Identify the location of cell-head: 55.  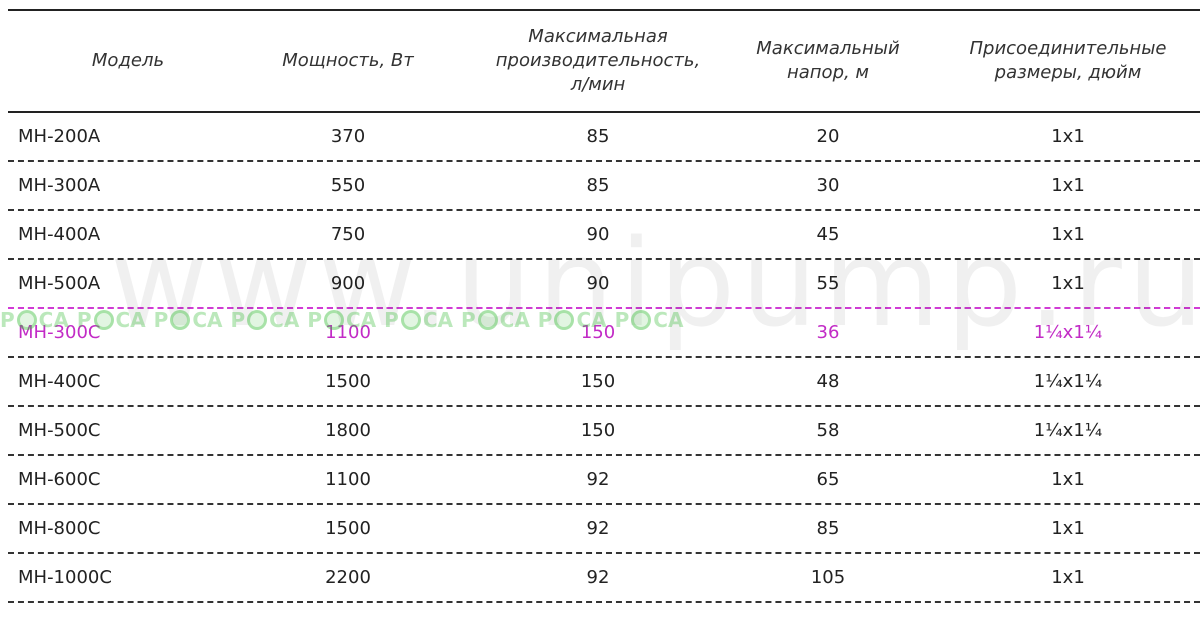
(828, 283).